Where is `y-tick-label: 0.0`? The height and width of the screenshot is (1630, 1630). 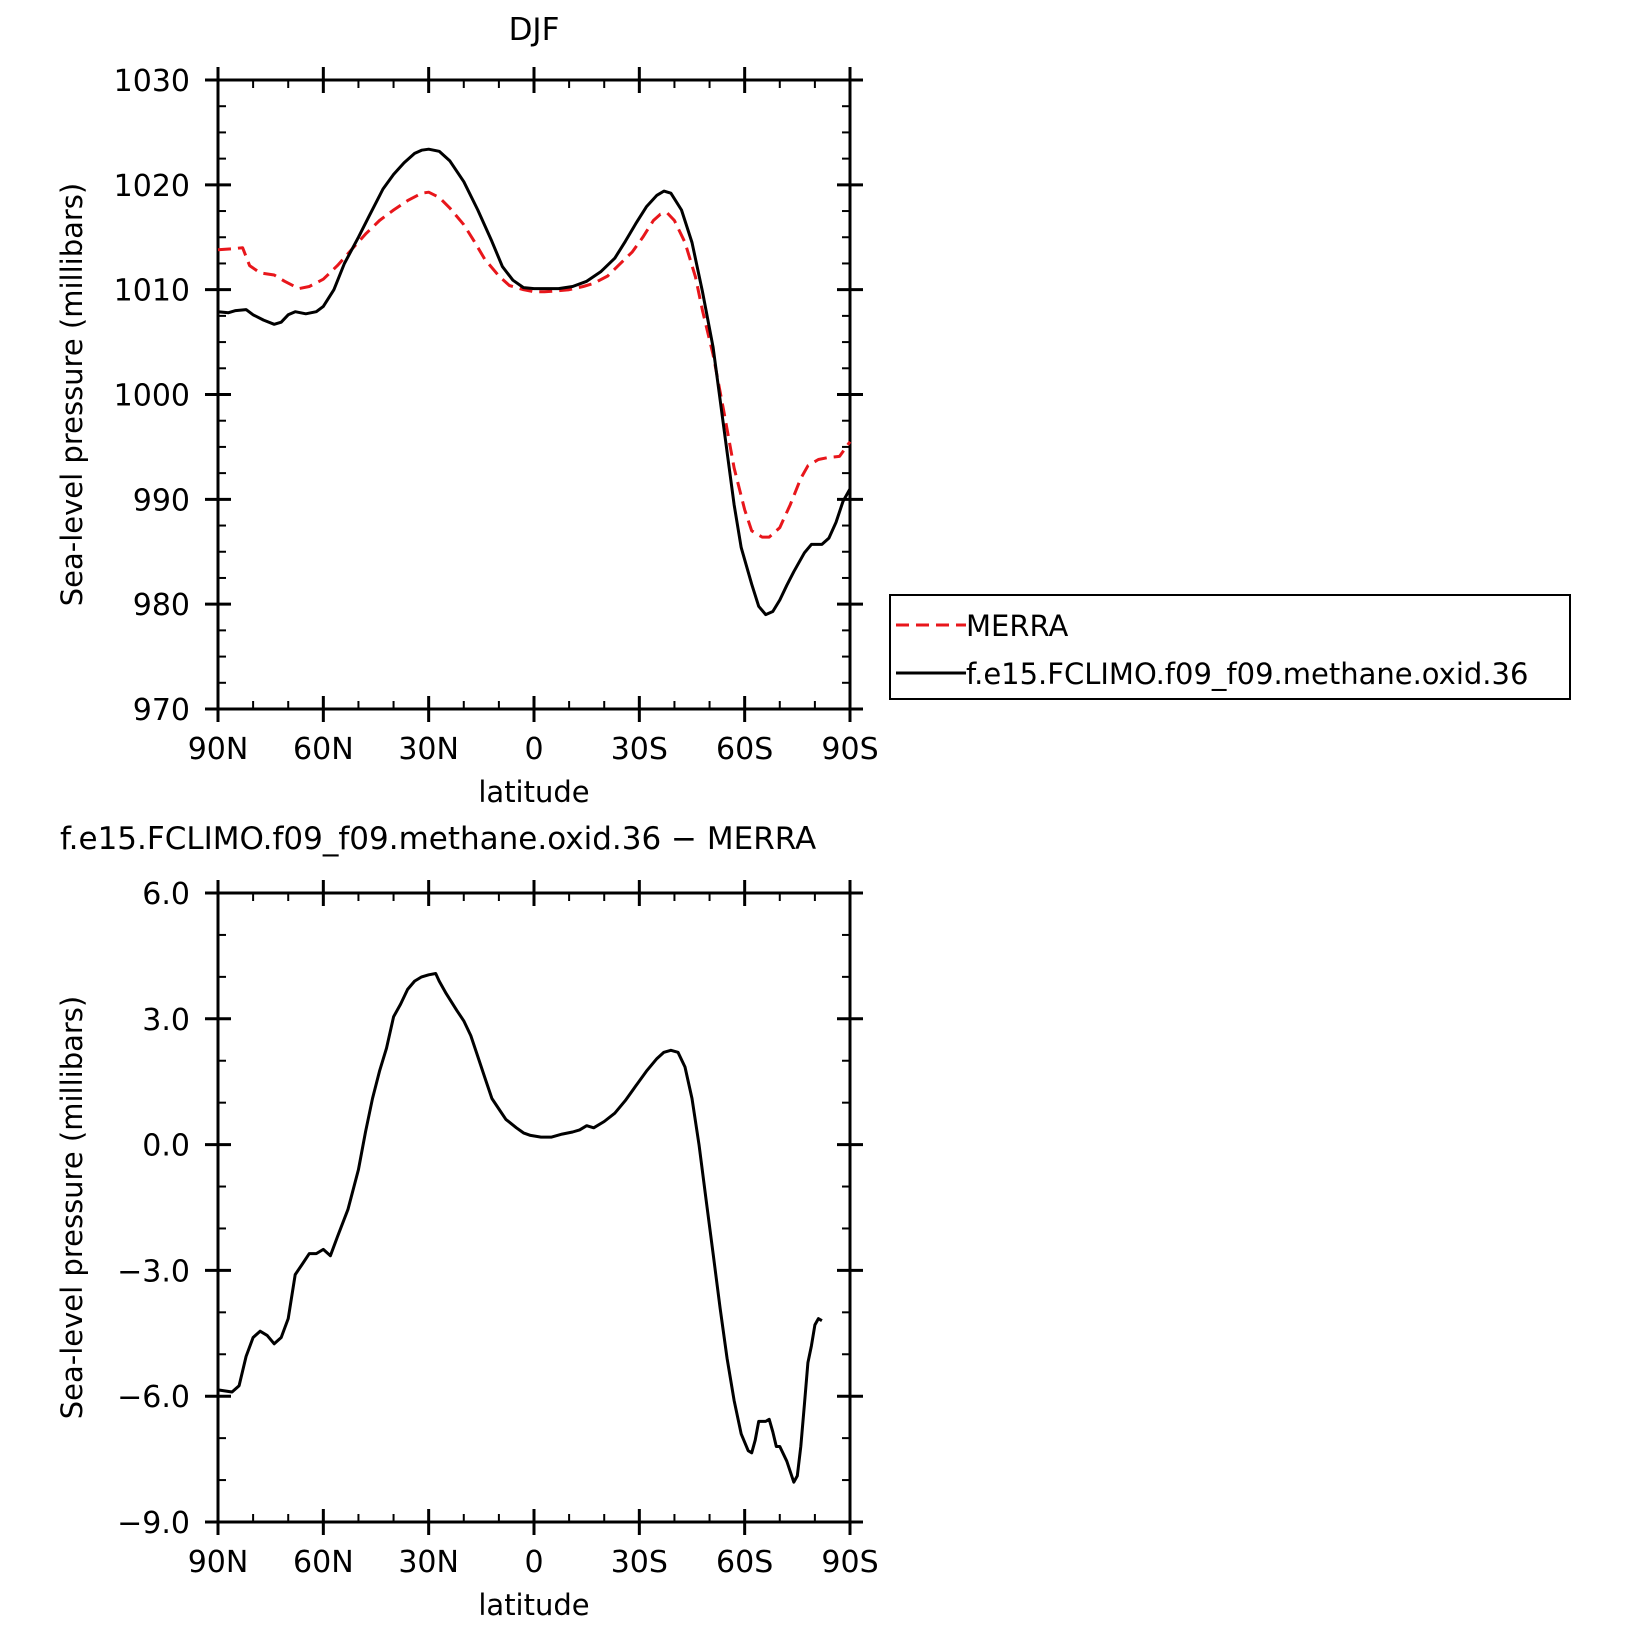 y-tick-label: 0.0 is located at coordinates (166, 1146).